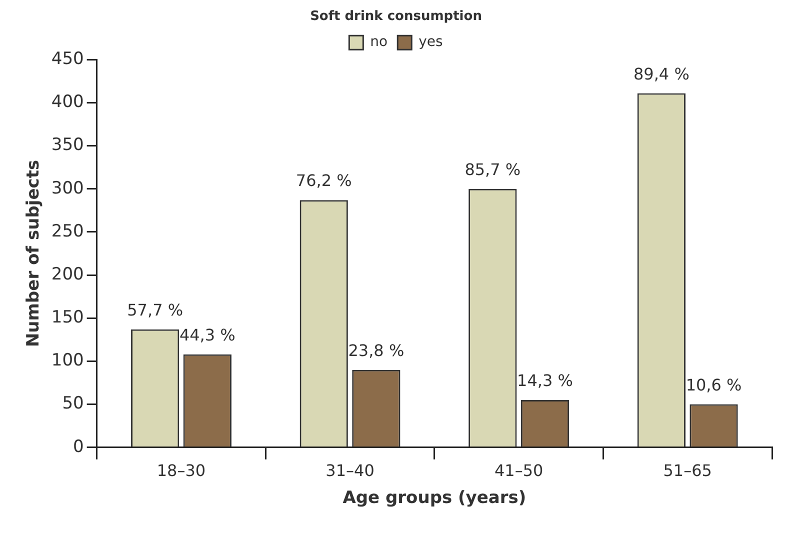 The width and height of the screenshot is (802, 533). What do you see at coordinates (687, 470) in the screenshot?
I see `x-tick-label: 51–65` at bounding box center [687, 470].